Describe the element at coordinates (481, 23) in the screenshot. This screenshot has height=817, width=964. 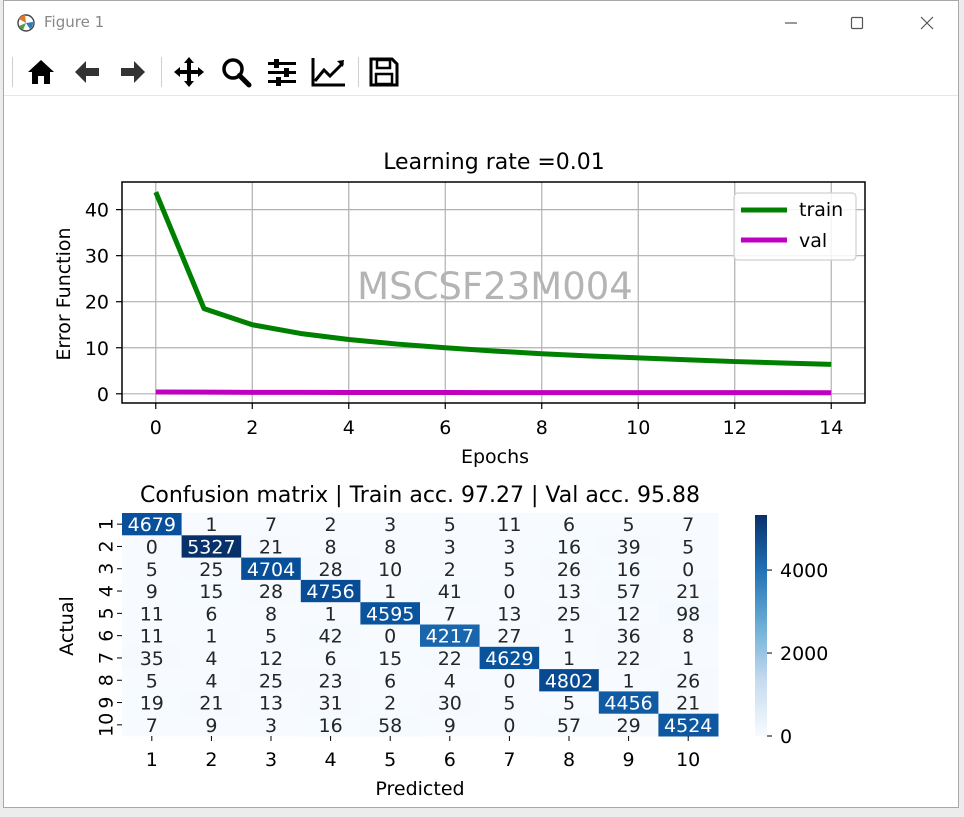
I see `title-bar: Figure 1` at that location.